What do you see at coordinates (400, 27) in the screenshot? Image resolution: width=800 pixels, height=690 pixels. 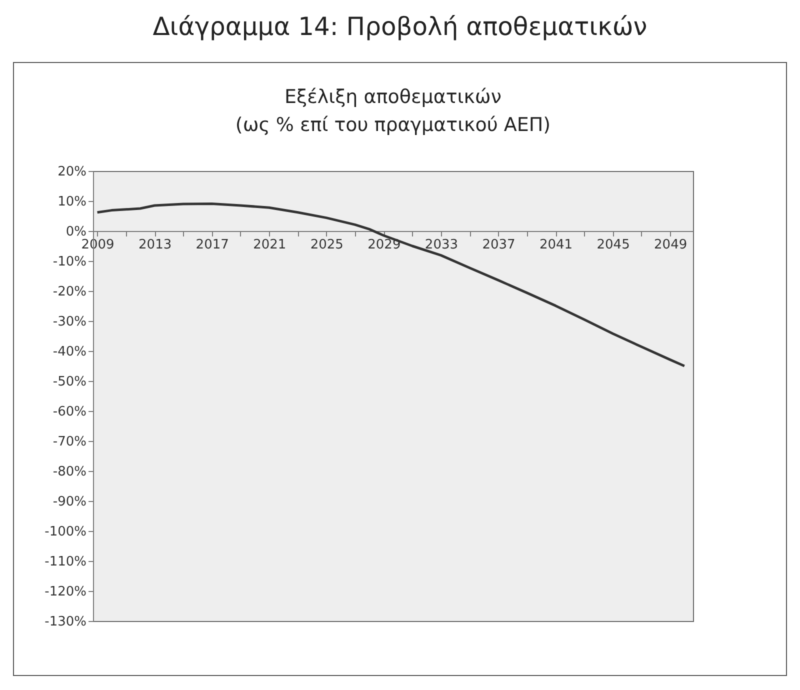 I see `chart-title: Διάγραμμα 14: Προβολή αποθεματικών` at bounding box center [400, 27].